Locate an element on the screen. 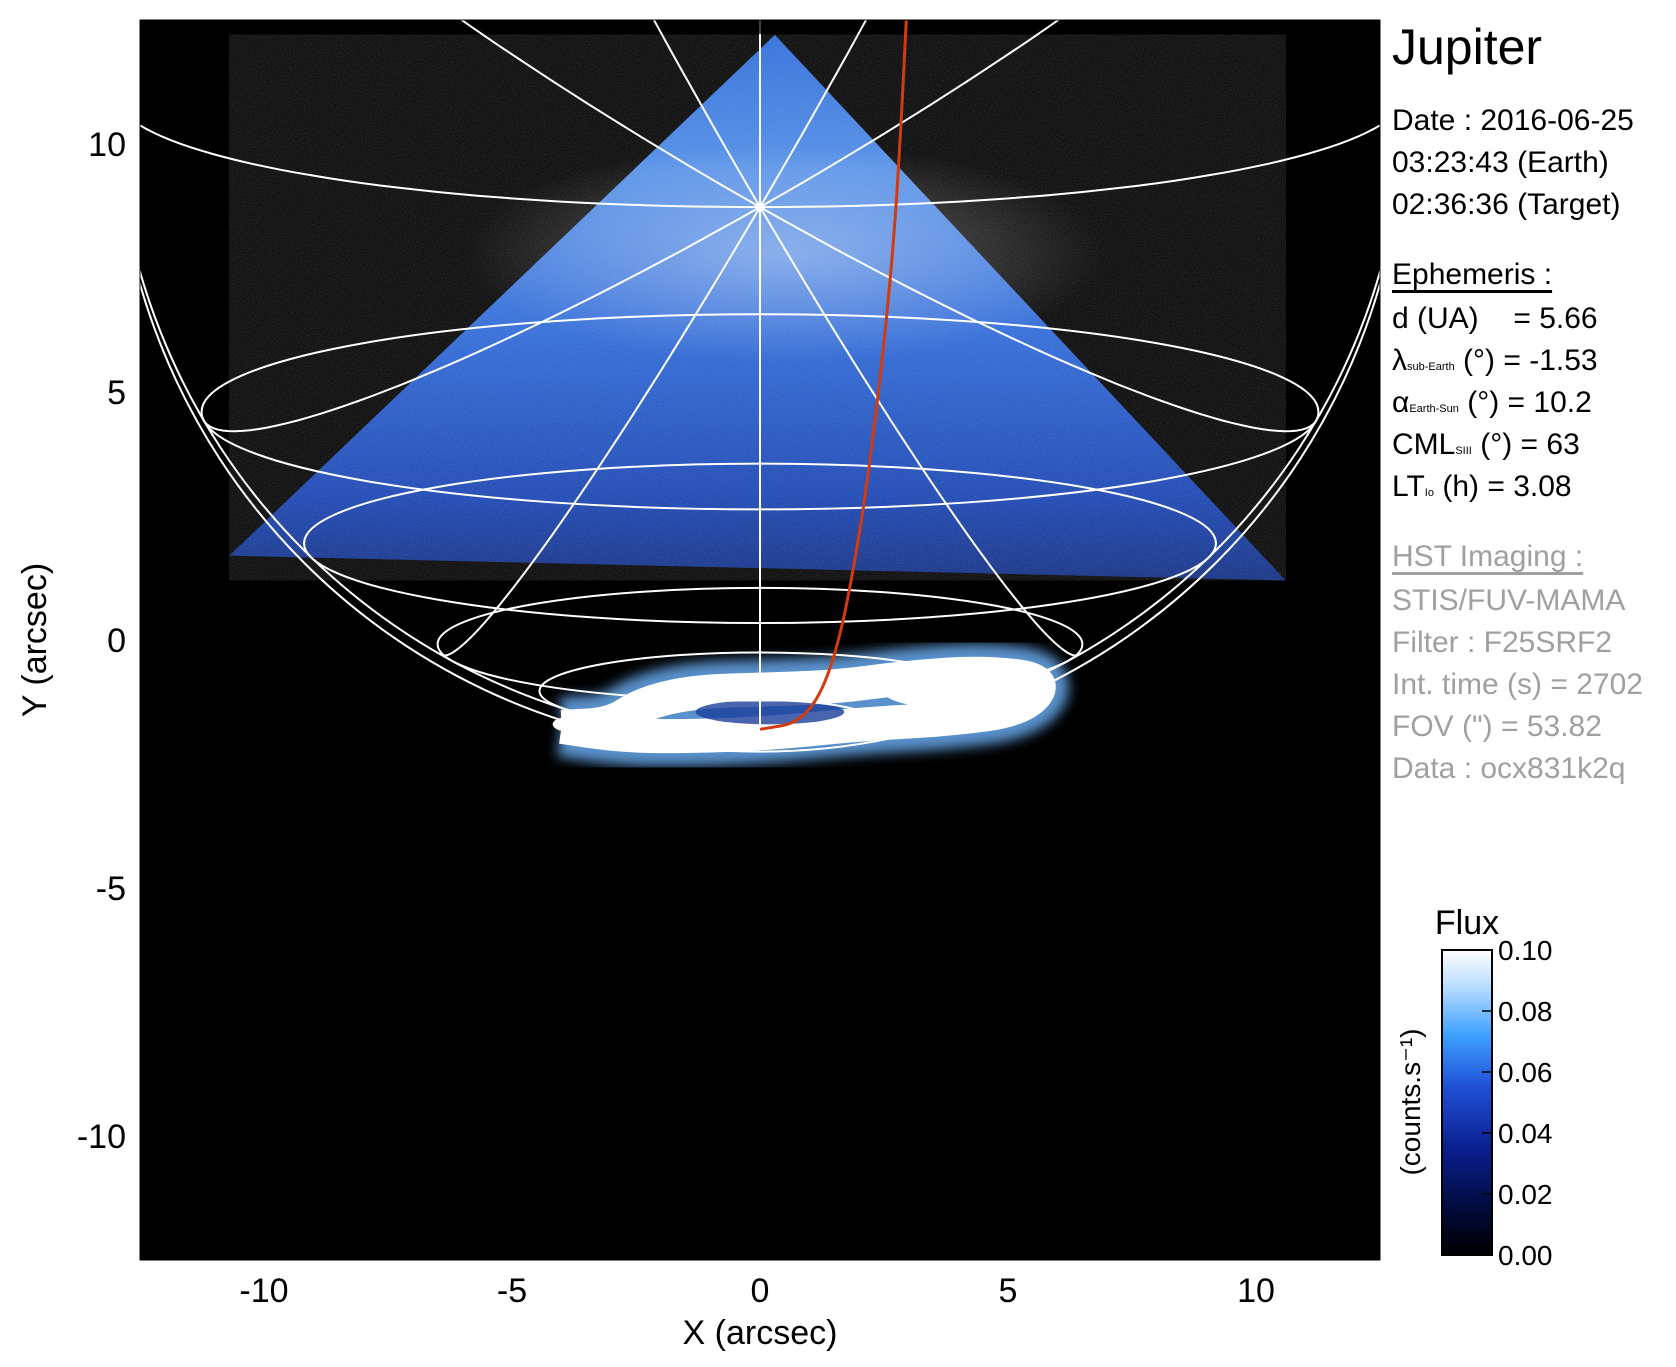 Image resolution: width=1676 pixels, height=1367 pixels. cml-row: CMLSIII (°) = 63 is located at coordinates (1486, 445).